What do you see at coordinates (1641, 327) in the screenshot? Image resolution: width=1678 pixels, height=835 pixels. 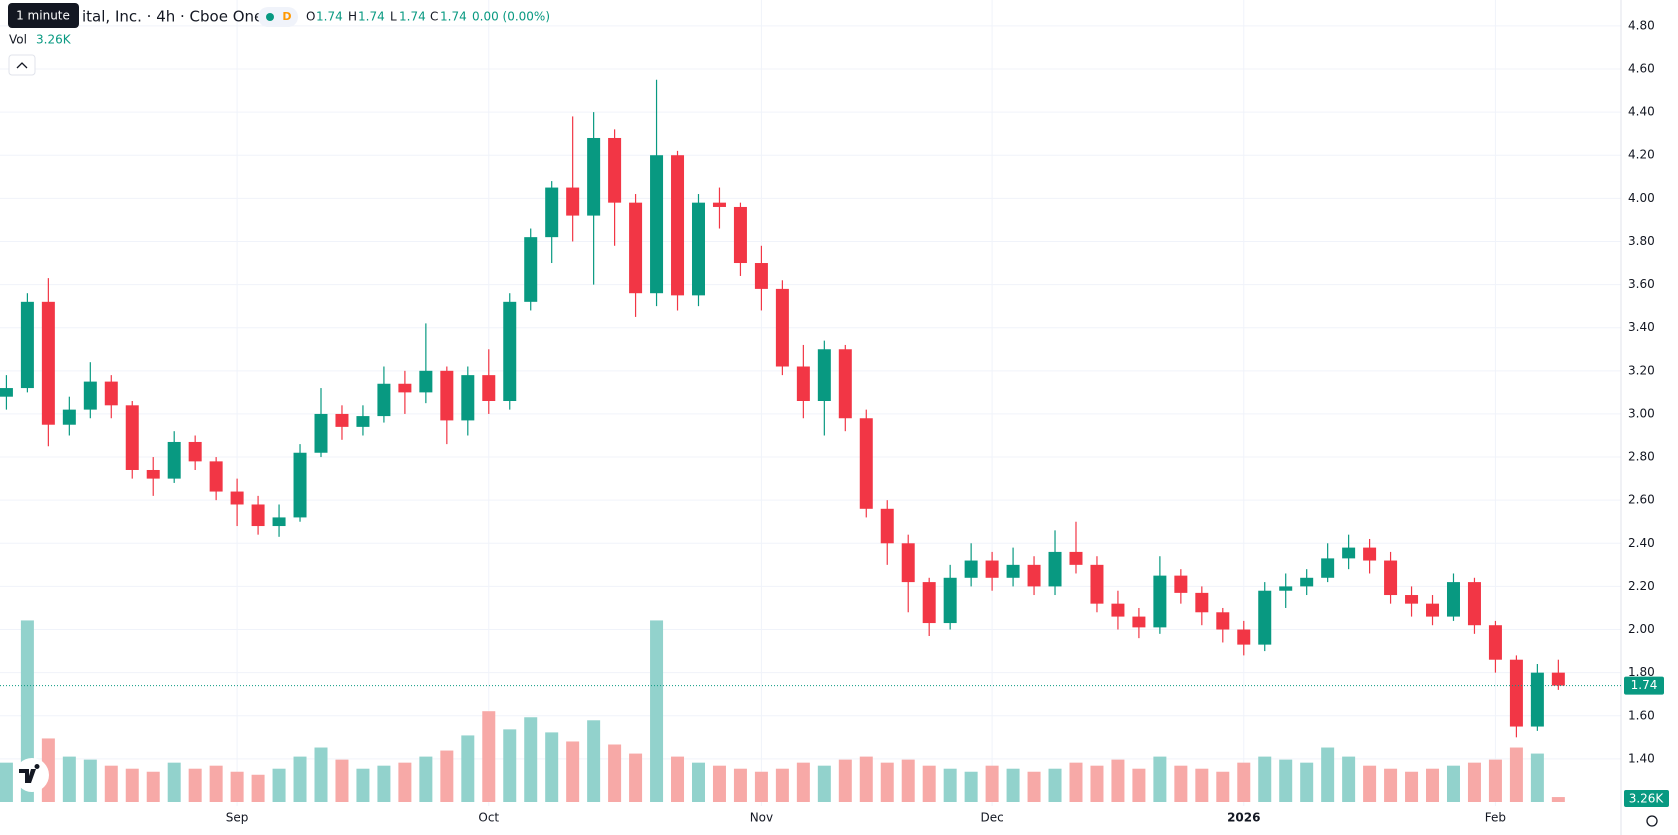 I see `y-tick-label: 3.40` at bounding box center [1641, 327].